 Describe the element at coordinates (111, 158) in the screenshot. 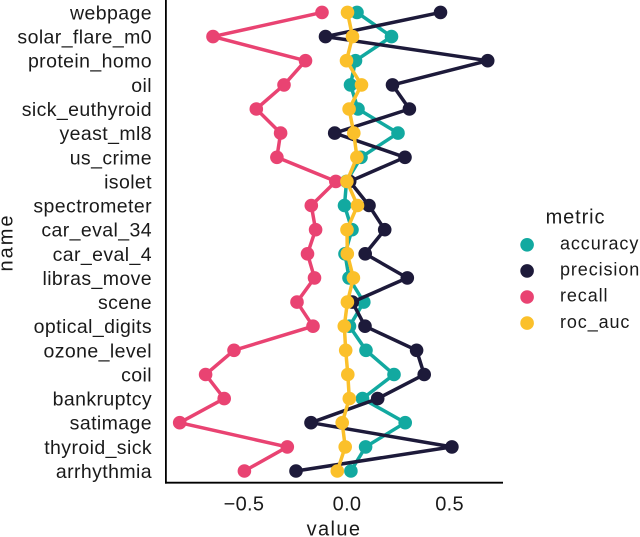

I see `svg-text: us_crime` at that location.